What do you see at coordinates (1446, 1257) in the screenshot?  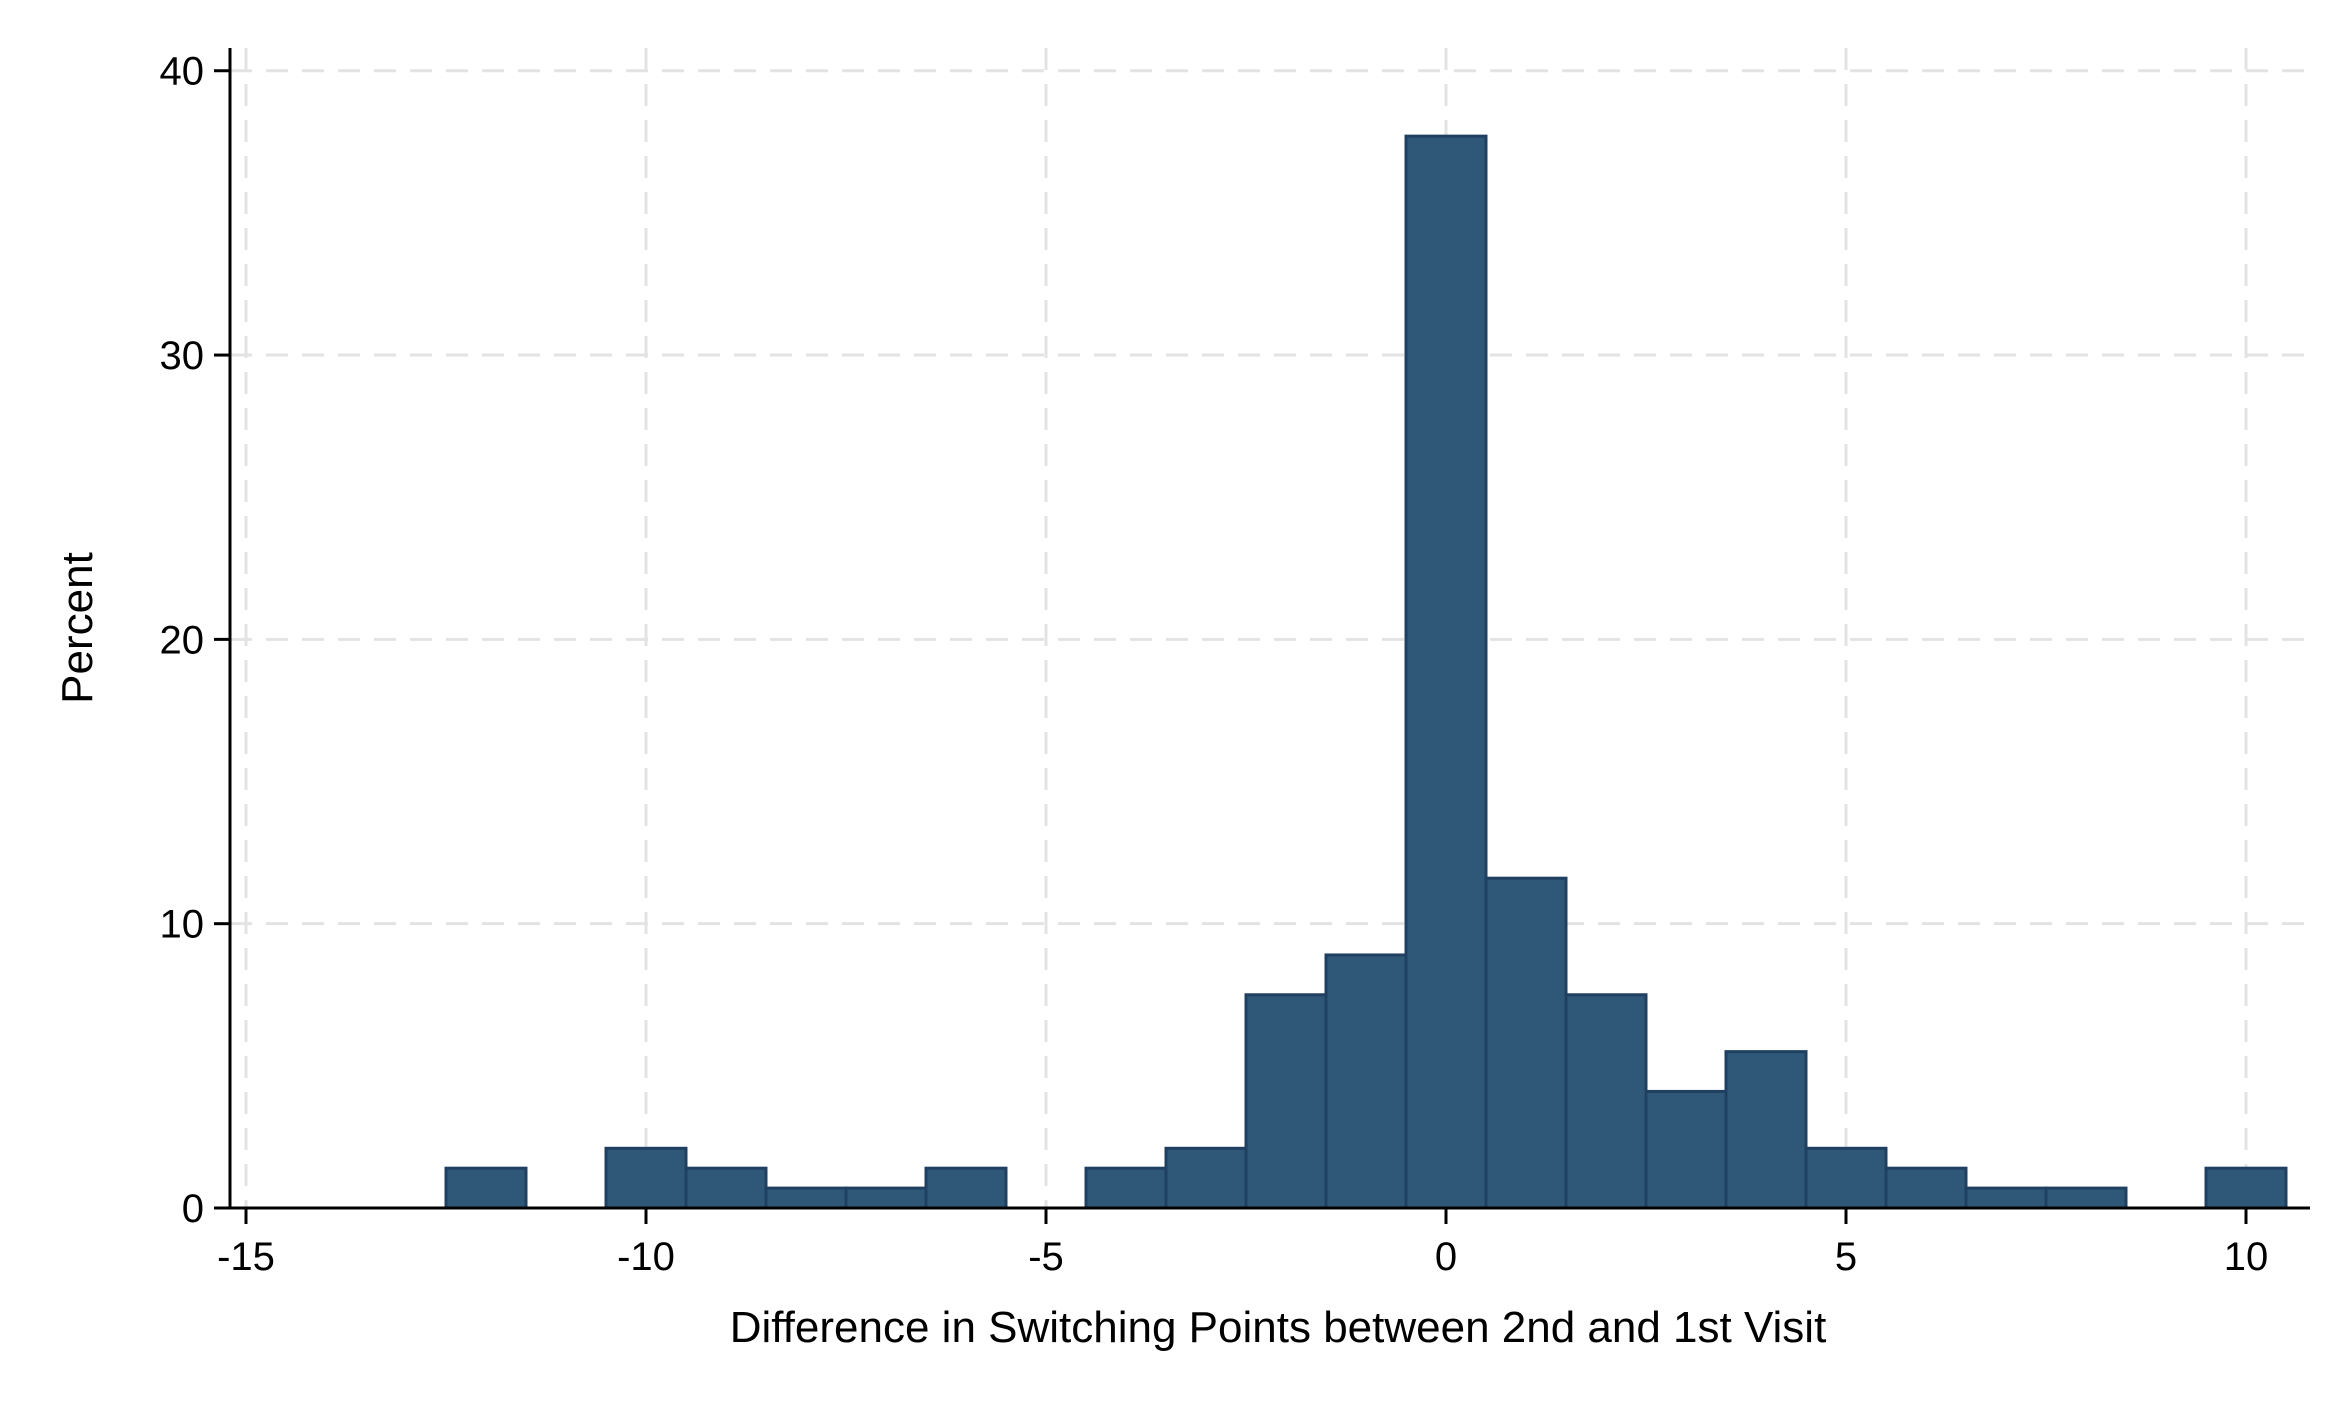 I see `x-tick-label-3: 0` at bounding box center [1446, 1257].